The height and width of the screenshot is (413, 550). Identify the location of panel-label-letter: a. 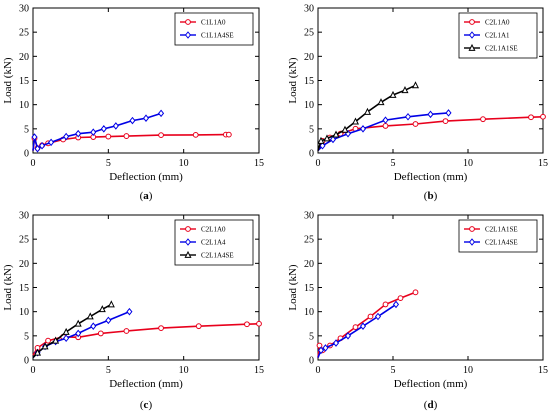
(146, 196).